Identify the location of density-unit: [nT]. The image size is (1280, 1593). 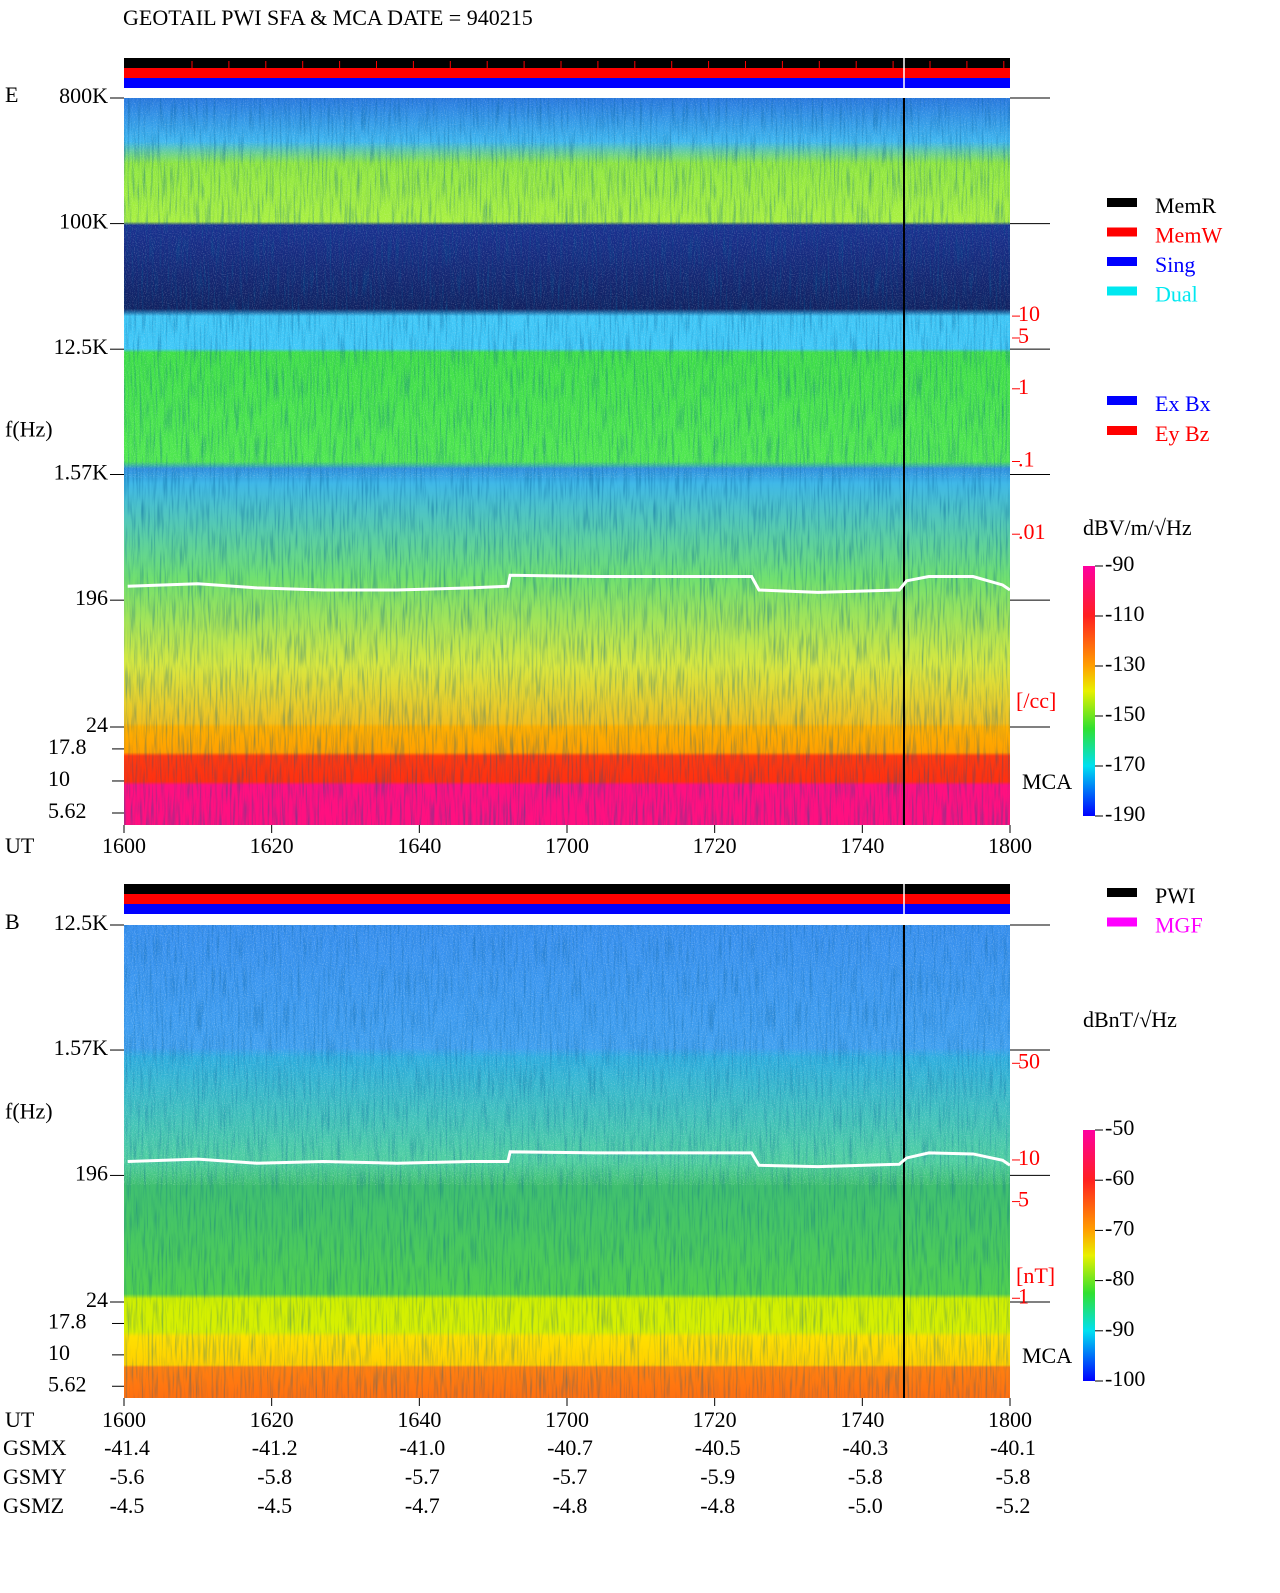
(1035, 1275).